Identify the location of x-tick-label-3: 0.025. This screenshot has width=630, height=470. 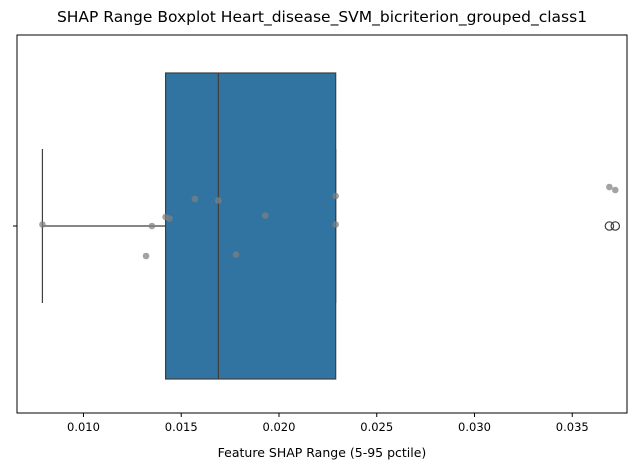
(376, 427).